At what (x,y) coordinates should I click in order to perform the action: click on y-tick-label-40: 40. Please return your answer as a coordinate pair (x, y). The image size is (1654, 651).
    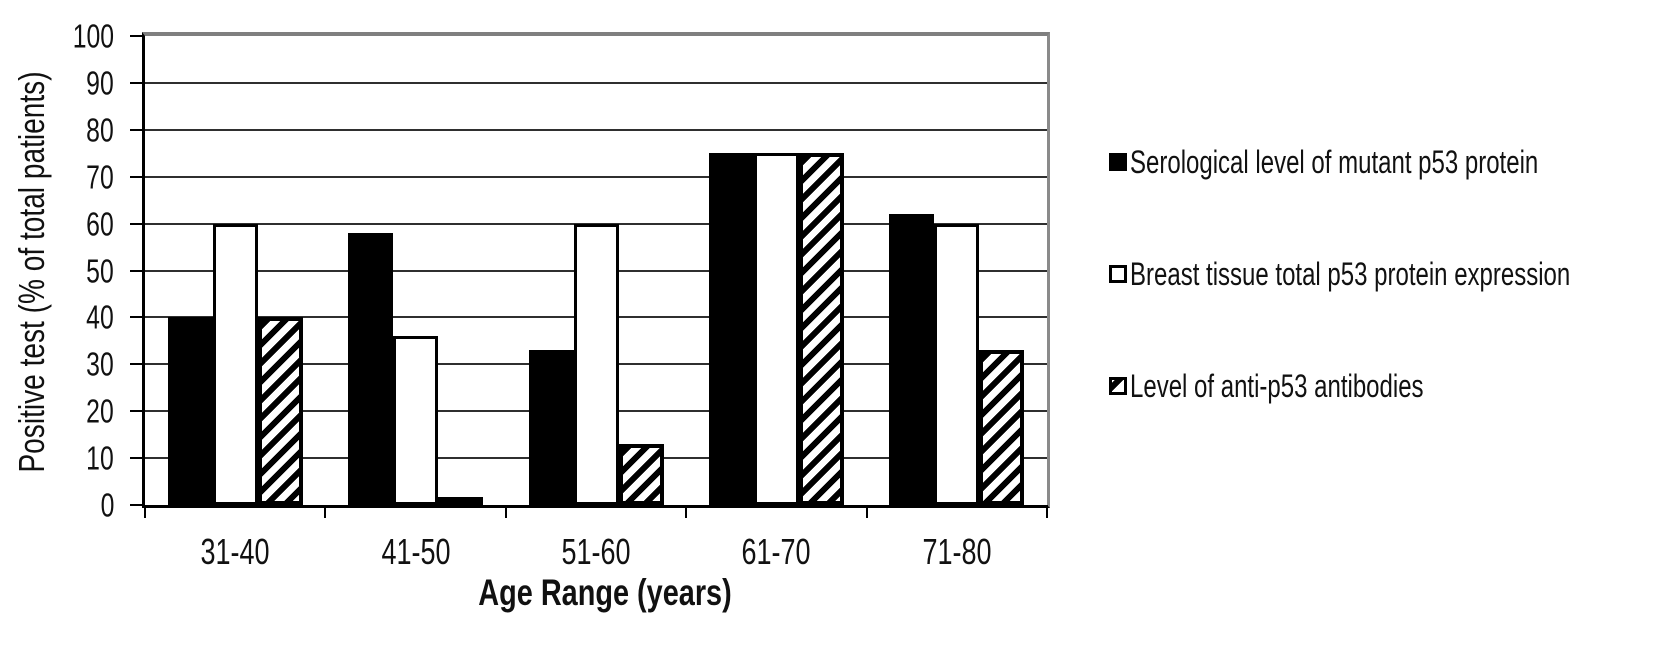
    Looking at the image, I should click on (100, 317).